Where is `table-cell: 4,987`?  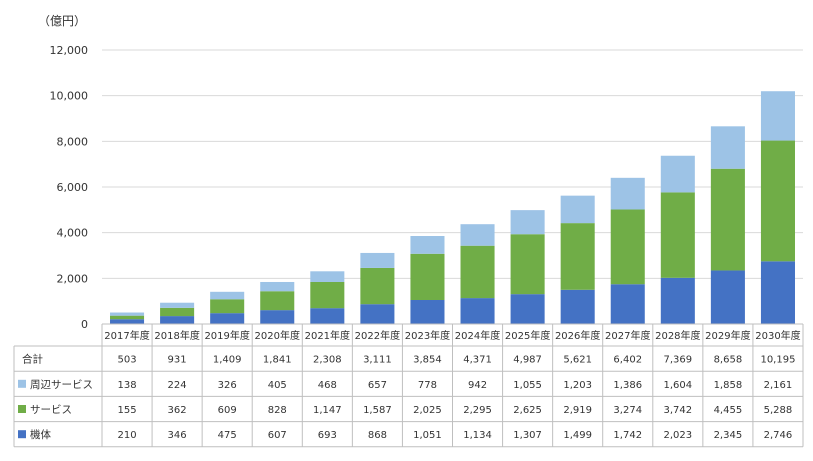 table-cell: 4,987 is located at coordinates (527, 360).